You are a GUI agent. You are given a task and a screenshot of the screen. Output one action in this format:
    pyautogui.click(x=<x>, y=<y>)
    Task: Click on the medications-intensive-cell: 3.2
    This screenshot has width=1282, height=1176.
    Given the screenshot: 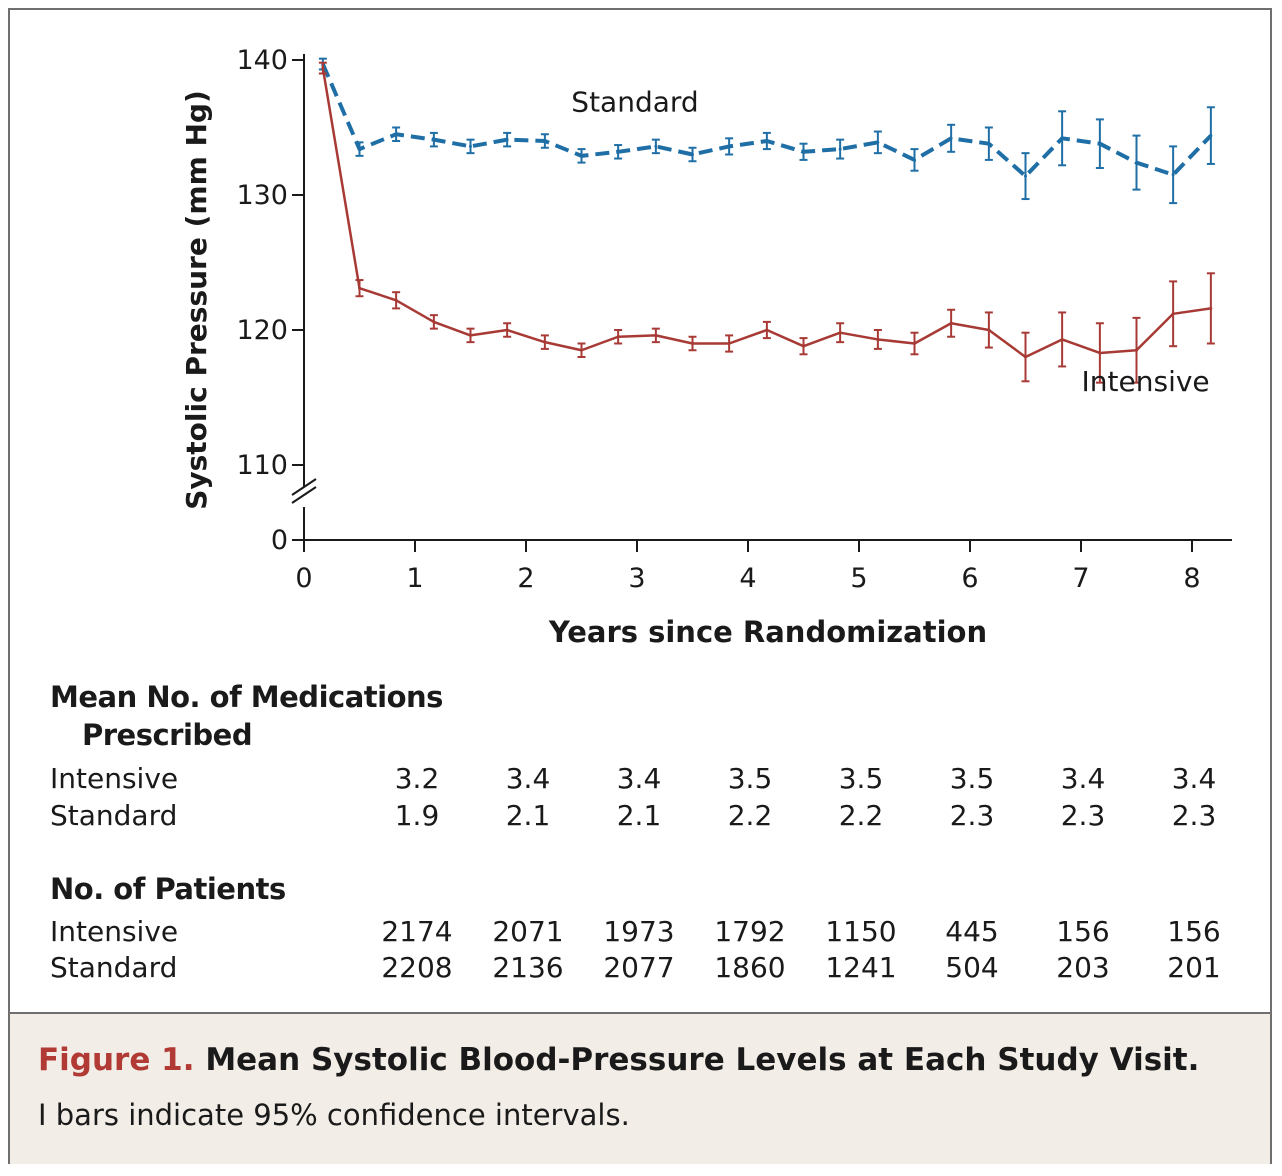 What is the action you would take?
    pyautogui.click(x=417, y=778)
    